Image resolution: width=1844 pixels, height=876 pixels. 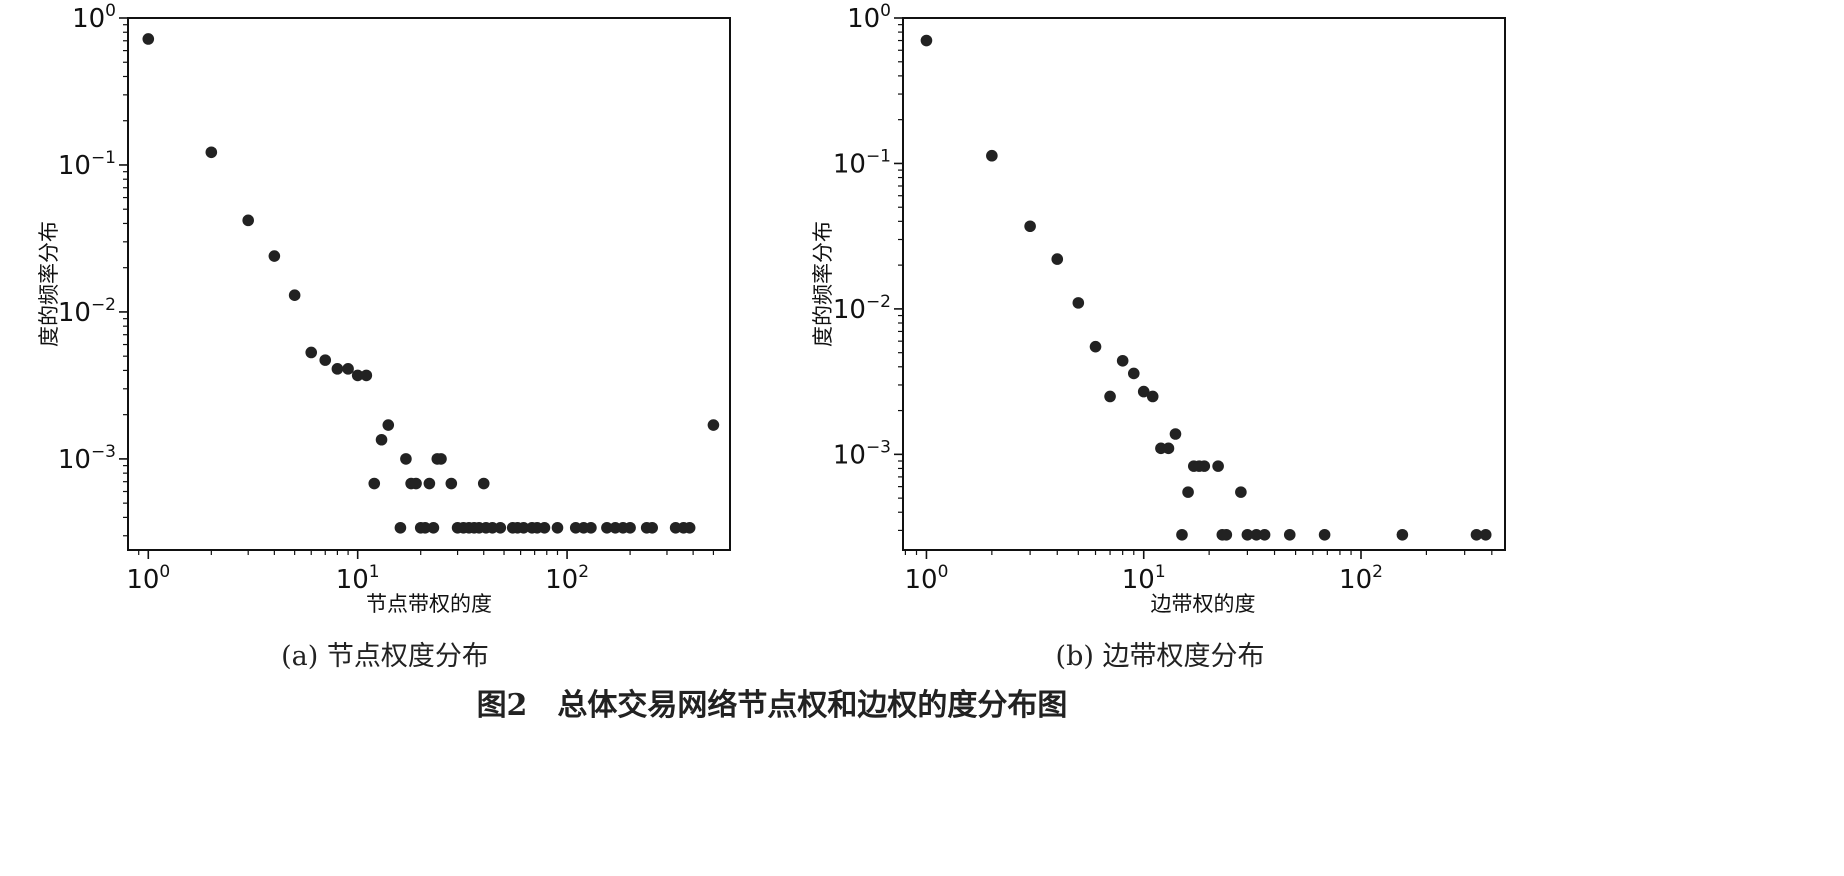 I want to click on x-tick-label-b-2: 102, so click(x=1361, y=578).